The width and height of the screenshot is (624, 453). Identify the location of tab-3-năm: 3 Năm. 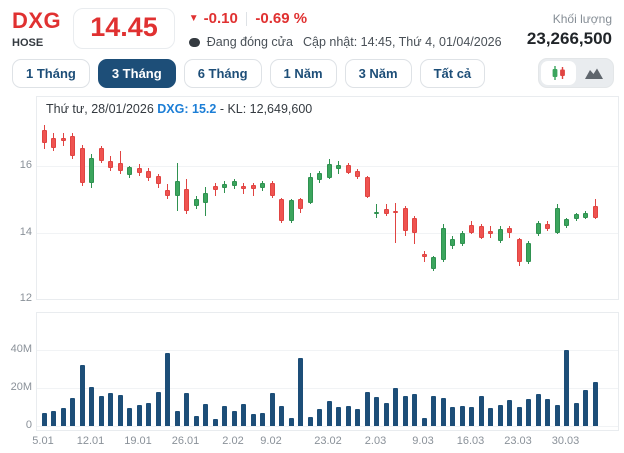
(378, 73).